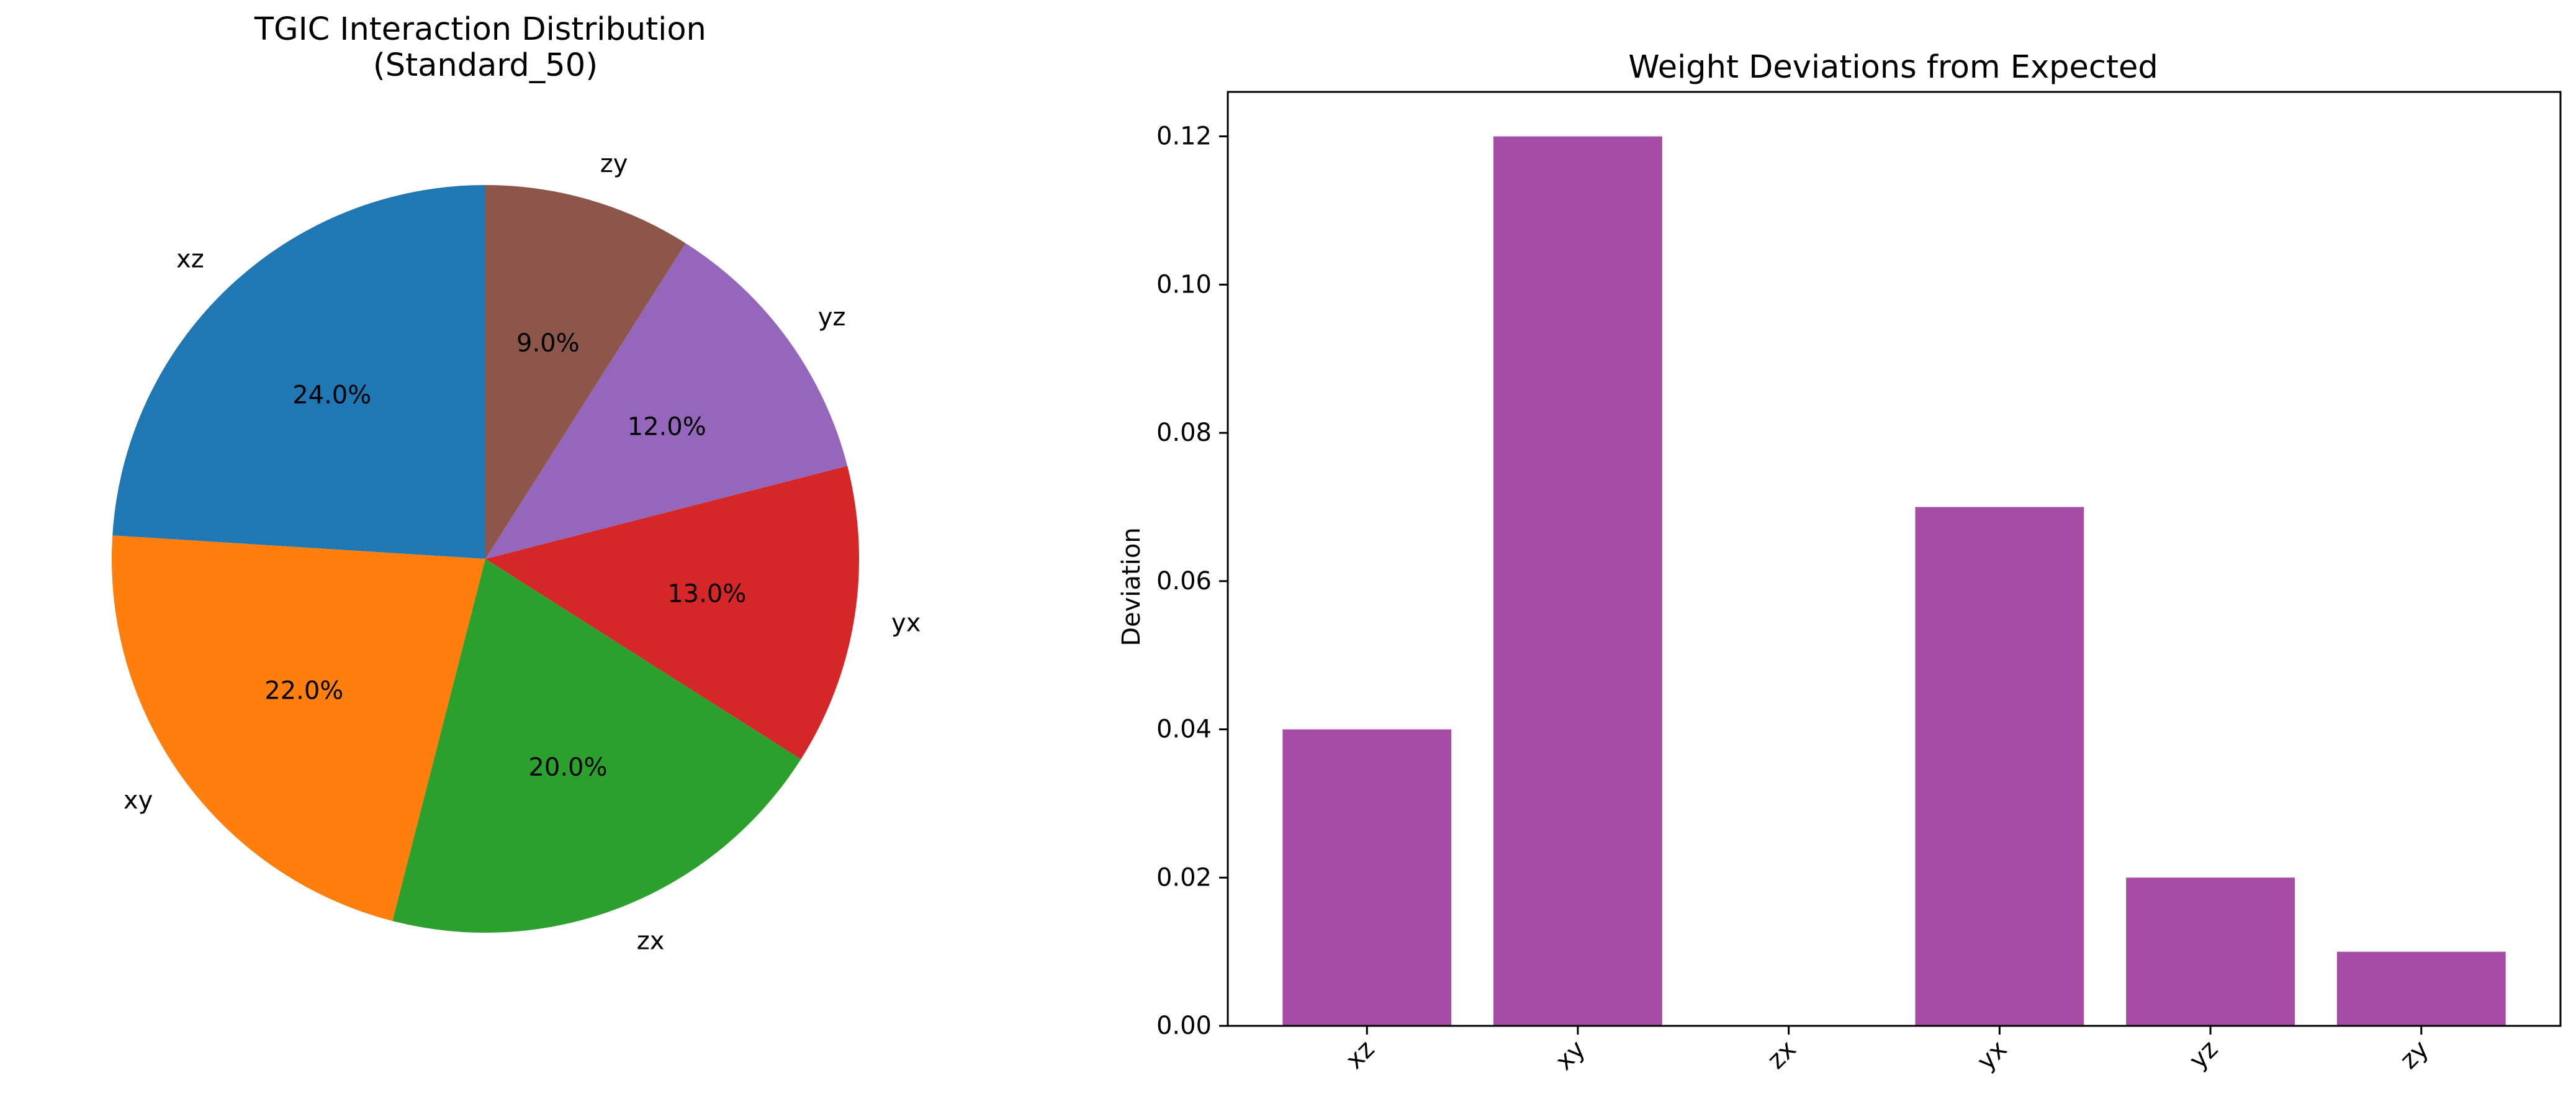 The height and width of the screenshot is (1101, 2576). What do you see at coordinates (1184, 284) in the screenshot?
I see `y-tick-label: 0.10` at bounding box center [1184, 284].